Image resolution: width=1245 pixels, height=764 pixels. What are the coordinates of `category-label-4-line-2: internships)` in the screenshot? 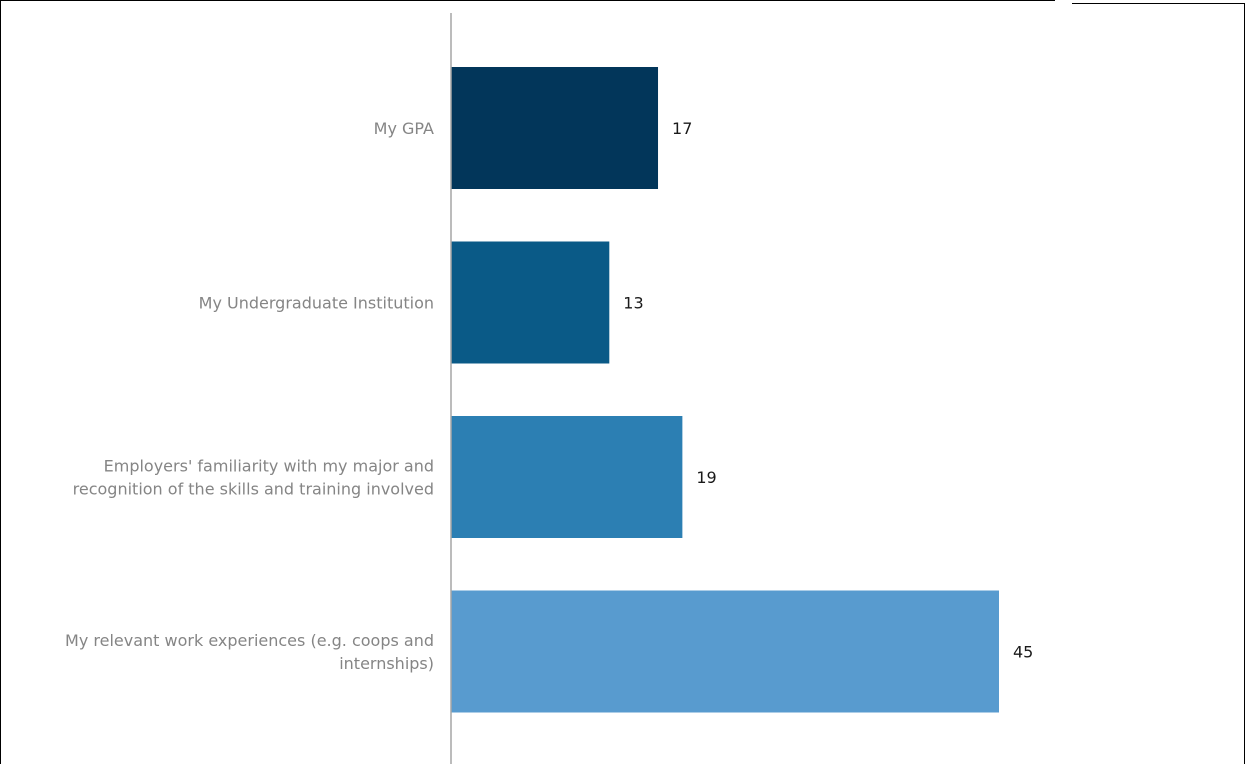 It's located at (386, 663).